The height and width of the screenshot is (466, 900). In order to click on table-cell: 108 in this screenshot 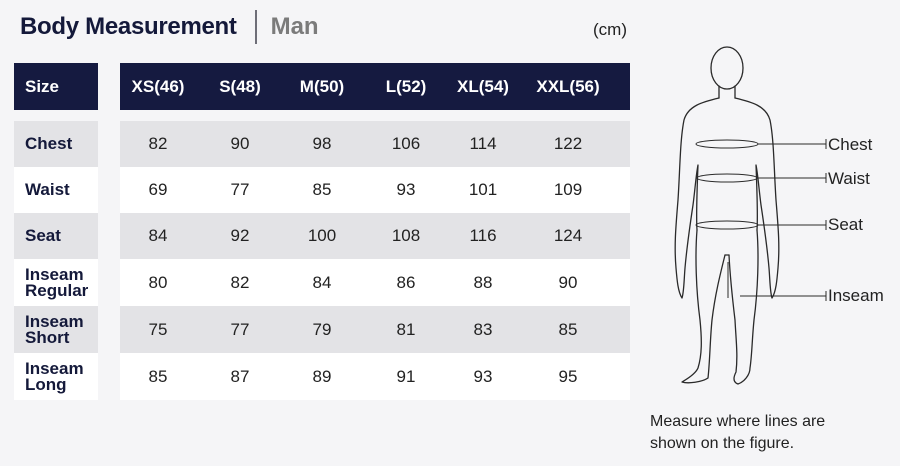, I will do `click(406, 235)`.